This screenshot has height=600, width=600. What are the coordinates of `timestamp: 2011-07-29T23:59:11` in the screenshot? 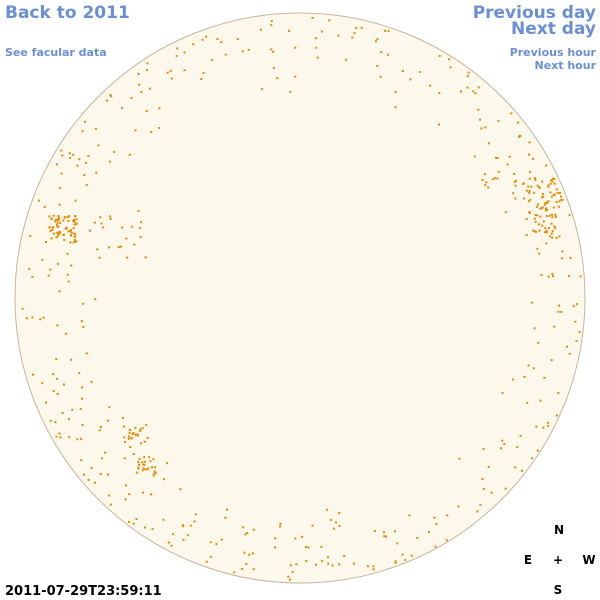 It's located at (83, 591).